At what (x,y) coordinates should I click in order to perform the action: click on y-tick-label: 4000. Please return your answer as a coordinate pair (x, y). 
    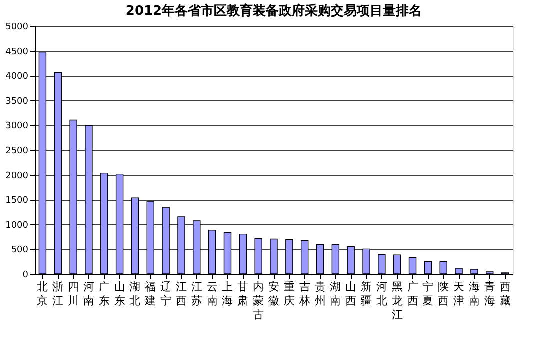
    Looking at the image, I should click on (17, 77).